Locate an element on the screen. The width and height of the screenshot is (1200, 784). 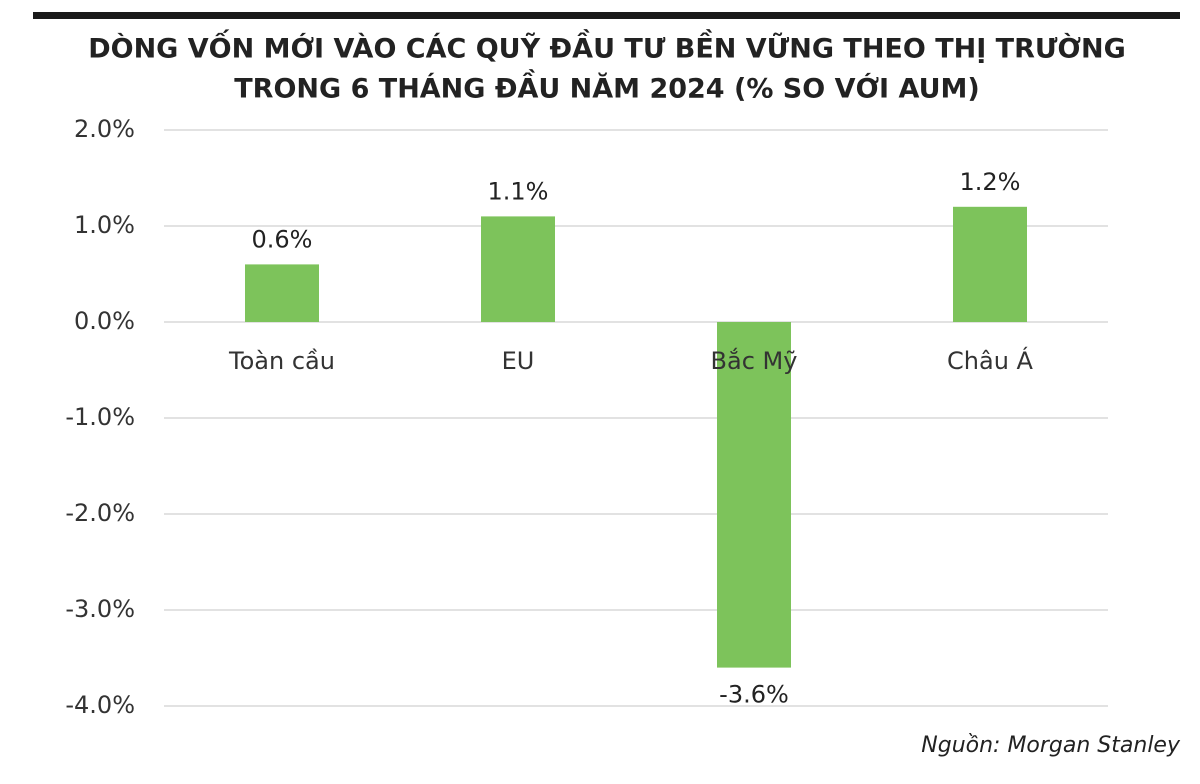
value-label: 1.2% is located at coordinates (990, 182).